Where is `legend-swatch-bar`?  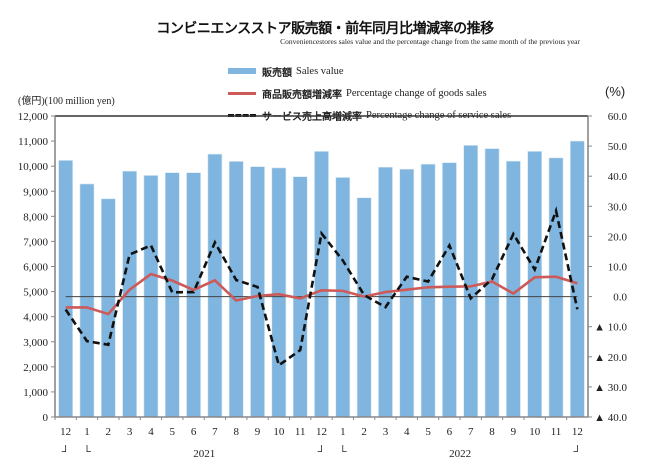
legend-swatch-bar is located at coordinates (242, 71).